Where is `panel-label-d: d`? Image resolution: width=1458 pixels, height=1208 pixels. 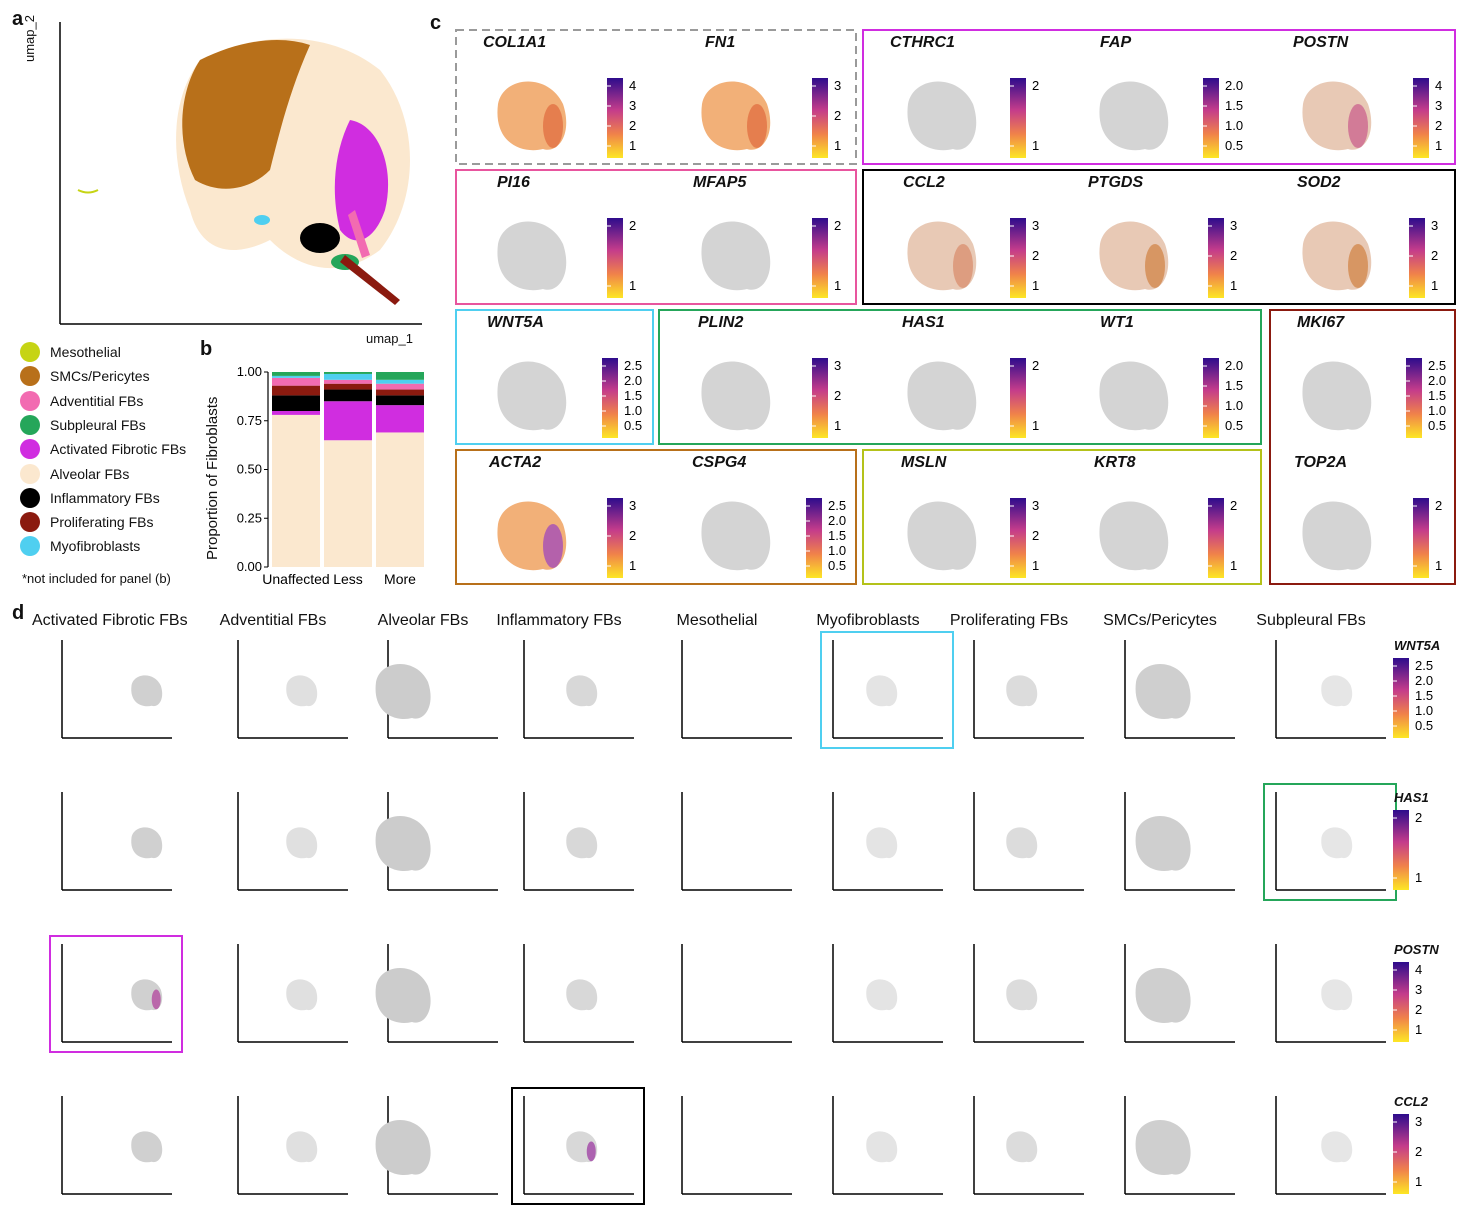
panel-label-d: d is located at coordinates (18, 613).